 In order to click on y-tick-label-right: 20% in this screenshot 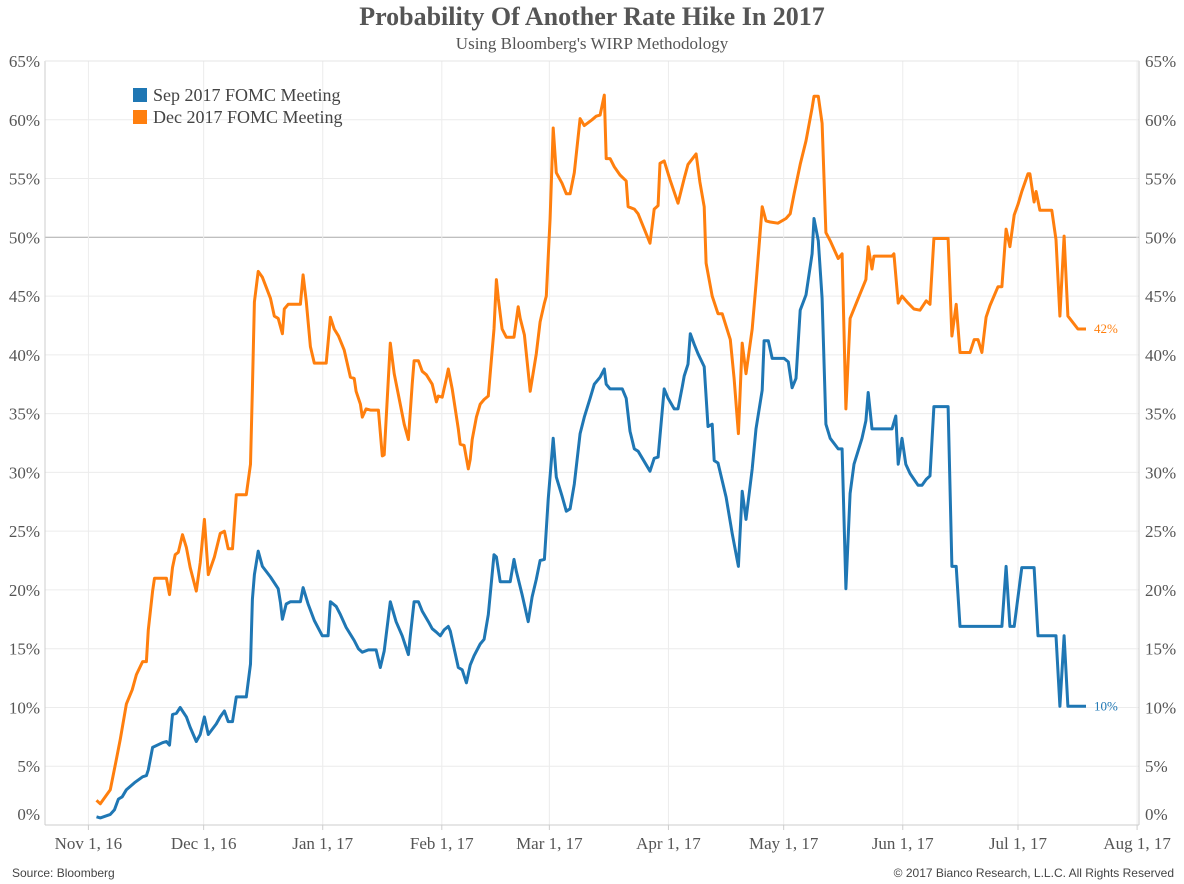, I will do `click(1160, 590)`.